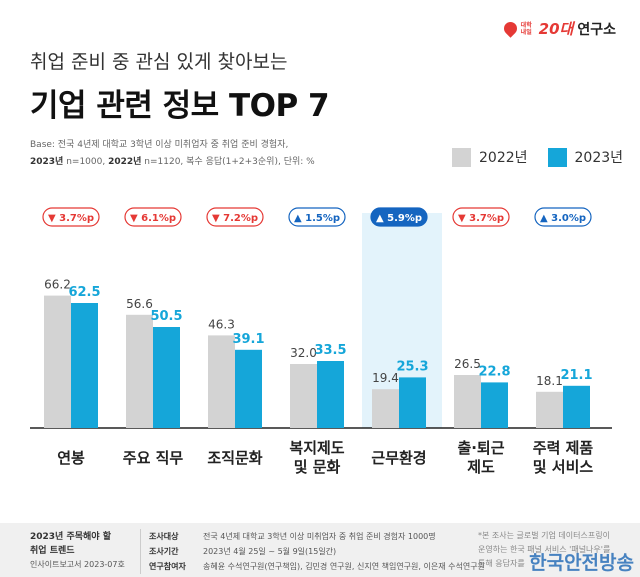  What do you see at coordinates (303, 353) in the screenshot?
I see `data-label: 32.0` at bounding box center [303, 353].